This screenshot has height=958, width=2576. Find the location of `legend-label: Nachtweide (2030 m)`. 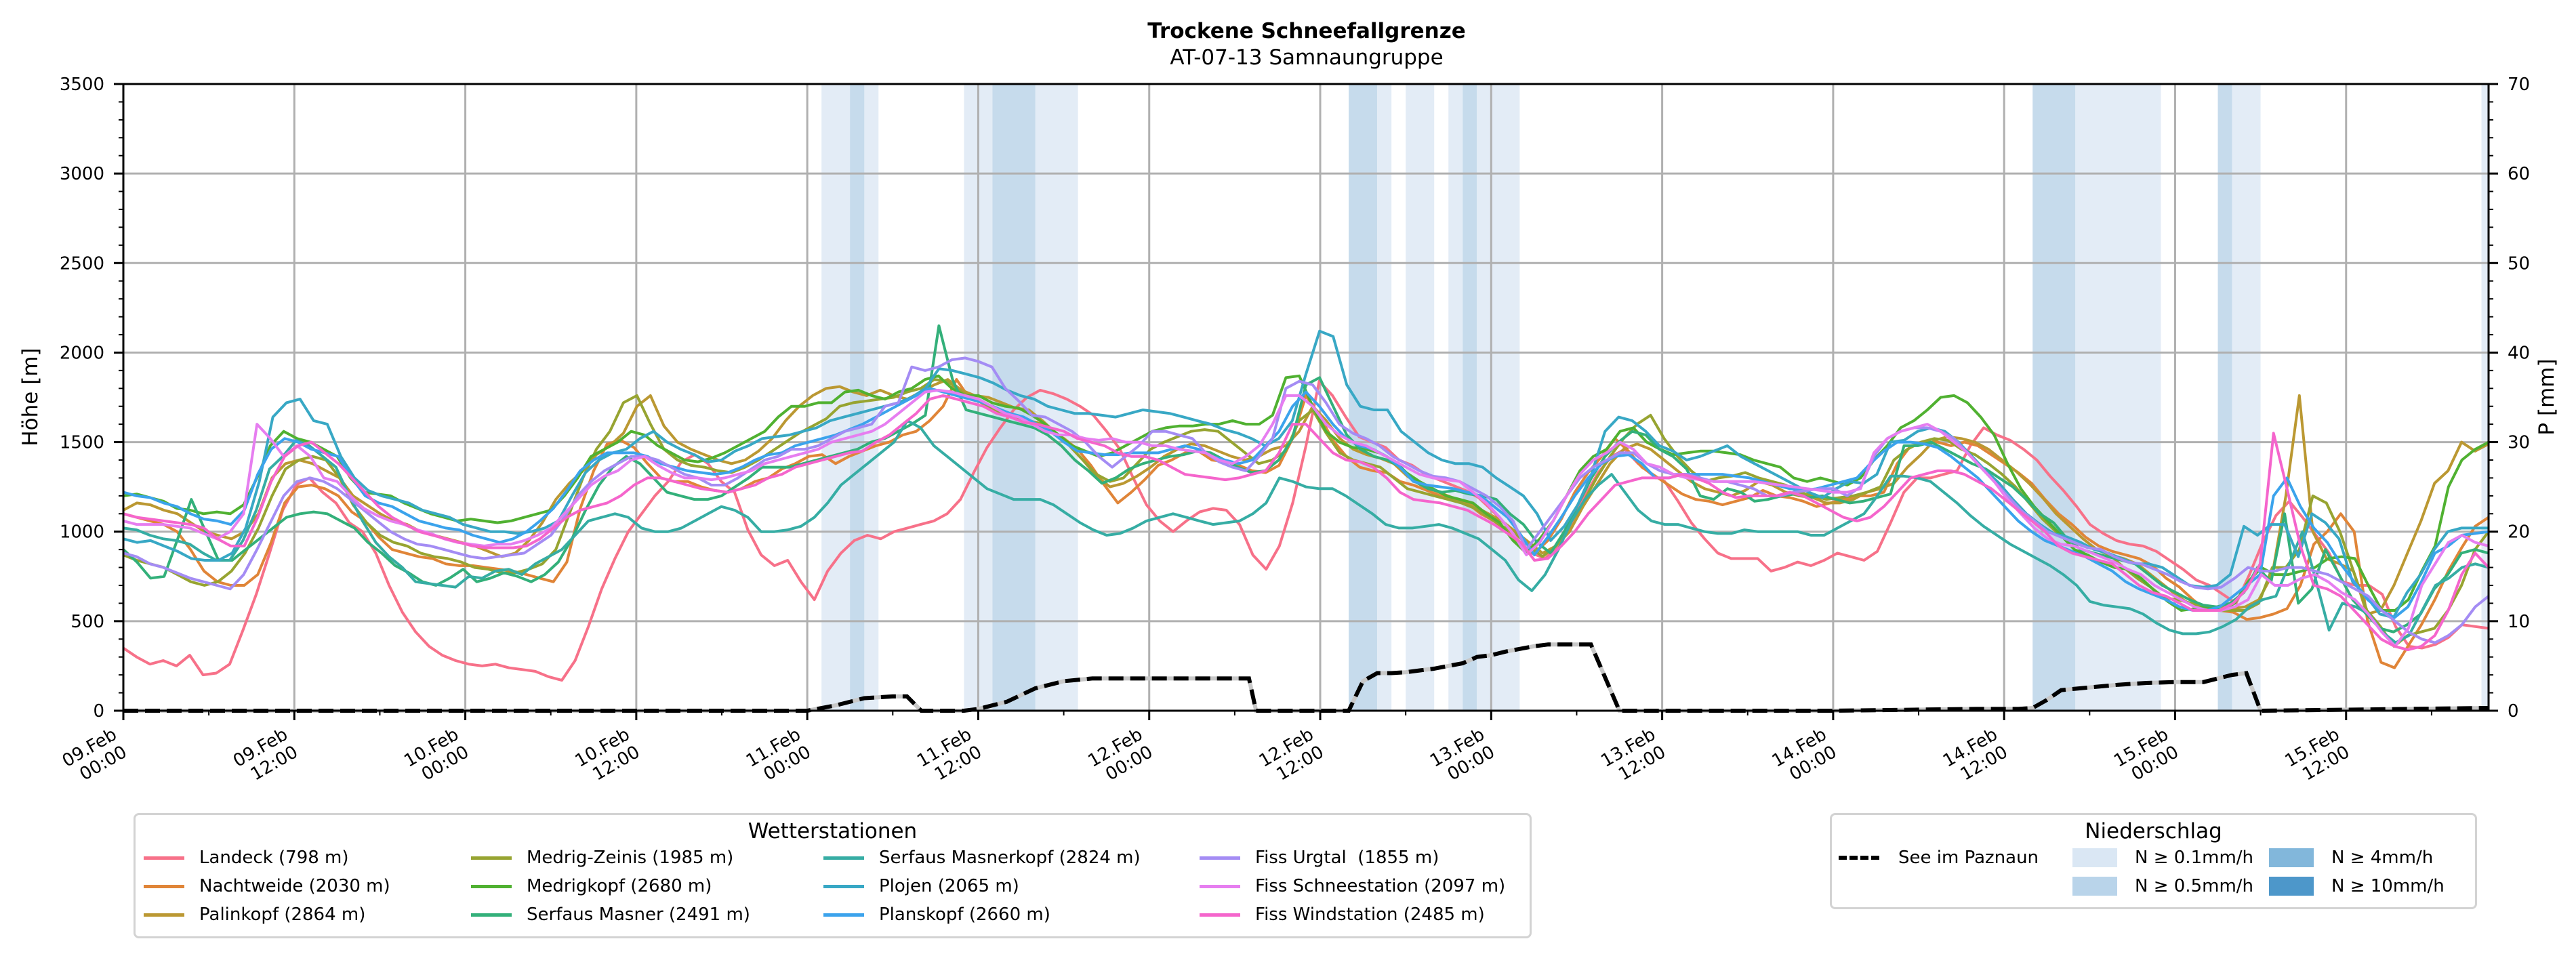

legend-label: Nachtweide (2030 m) is located at coordinates (295, 886).